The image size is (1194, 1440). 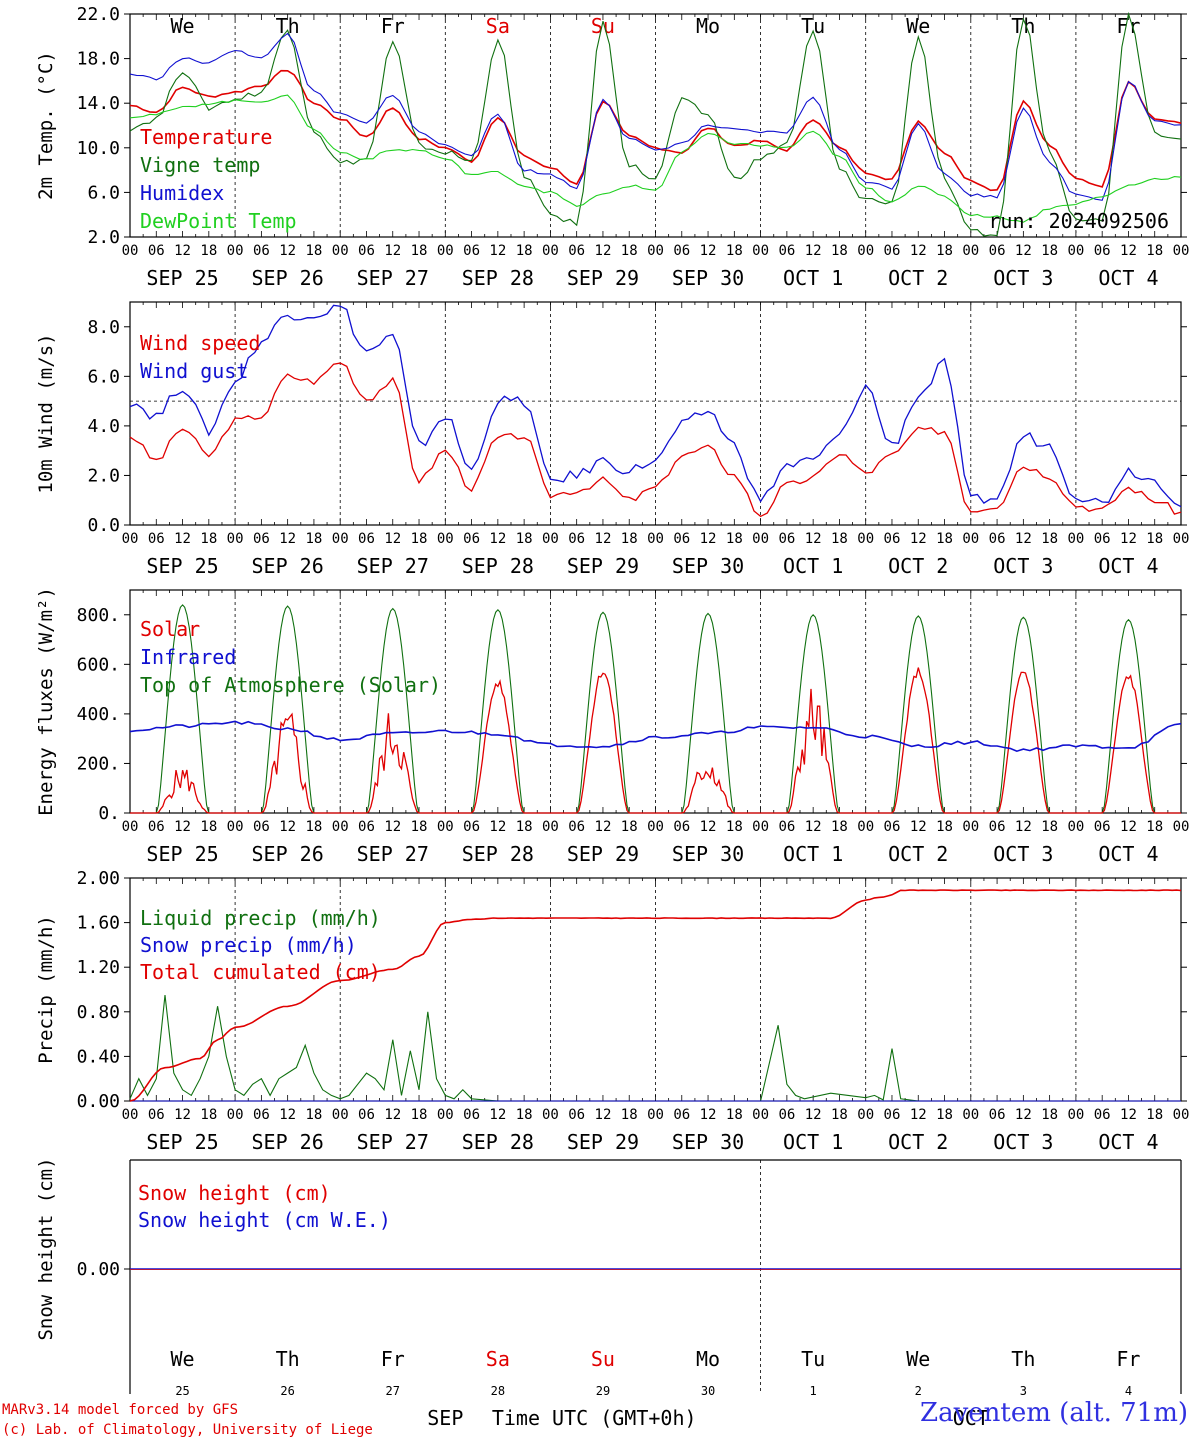 I want to click on y-tick-label: 0.40, so click(x=98, y=1056).